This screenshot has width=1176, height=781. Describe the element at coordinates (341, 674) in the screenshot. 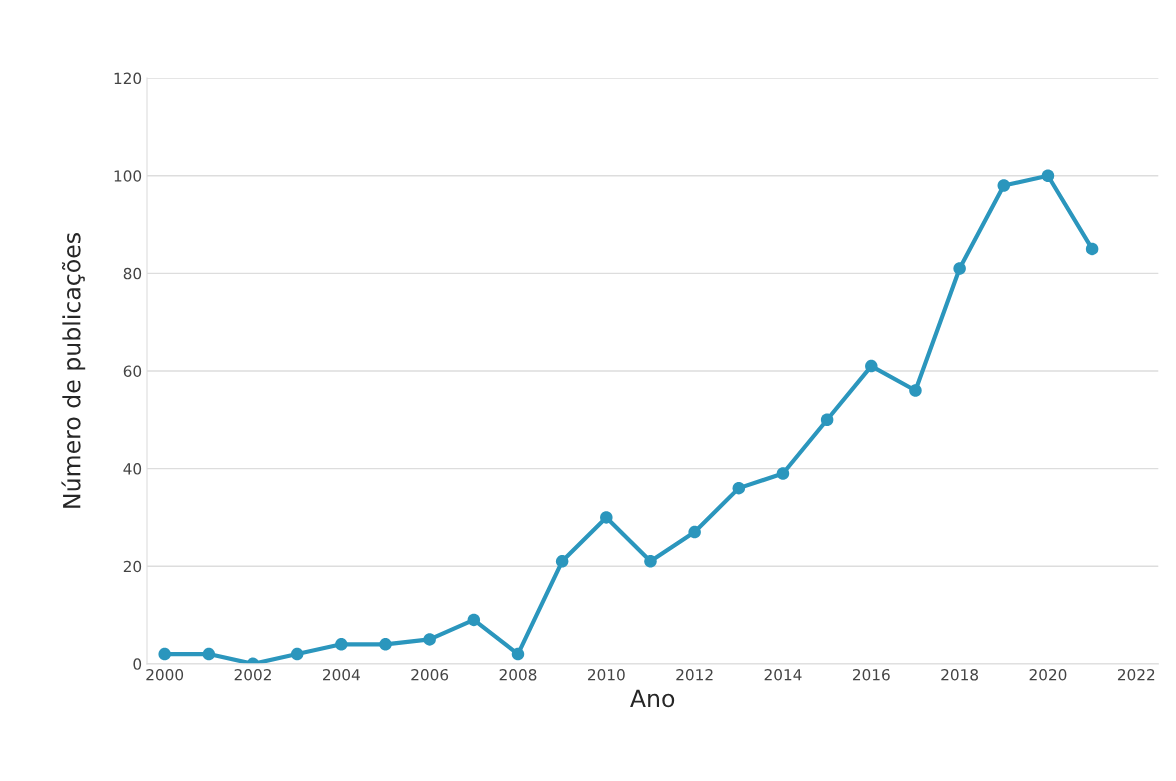

I see `x-tick-label: 2004` at that location.